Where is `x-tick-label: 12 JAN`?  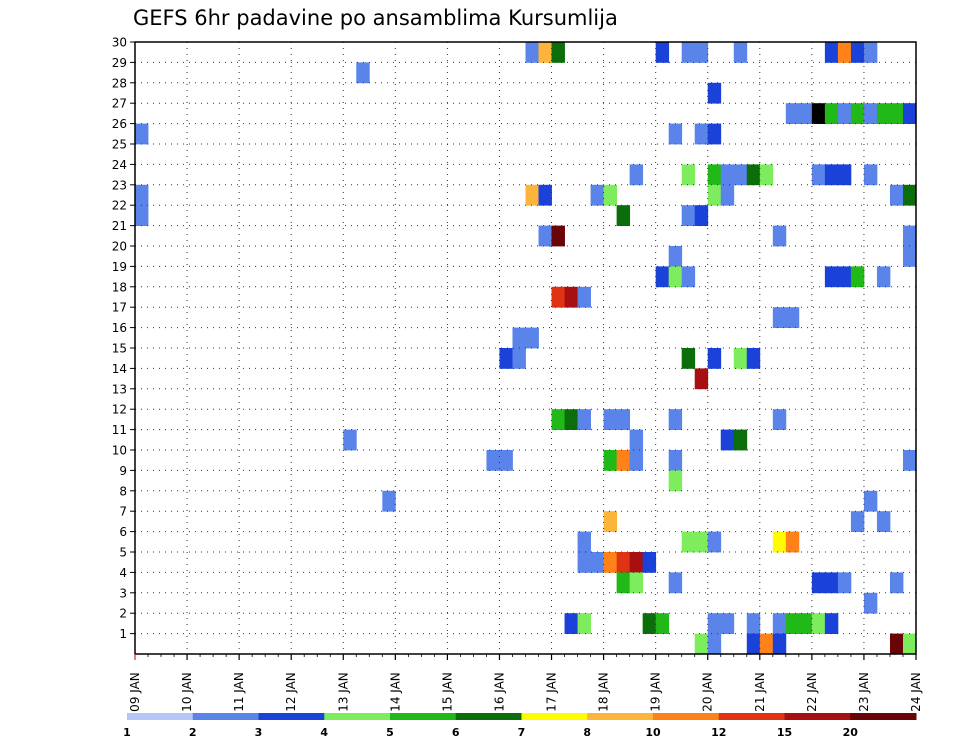 x-tick-label: 12 JAN is located at coordinates (291, 692).